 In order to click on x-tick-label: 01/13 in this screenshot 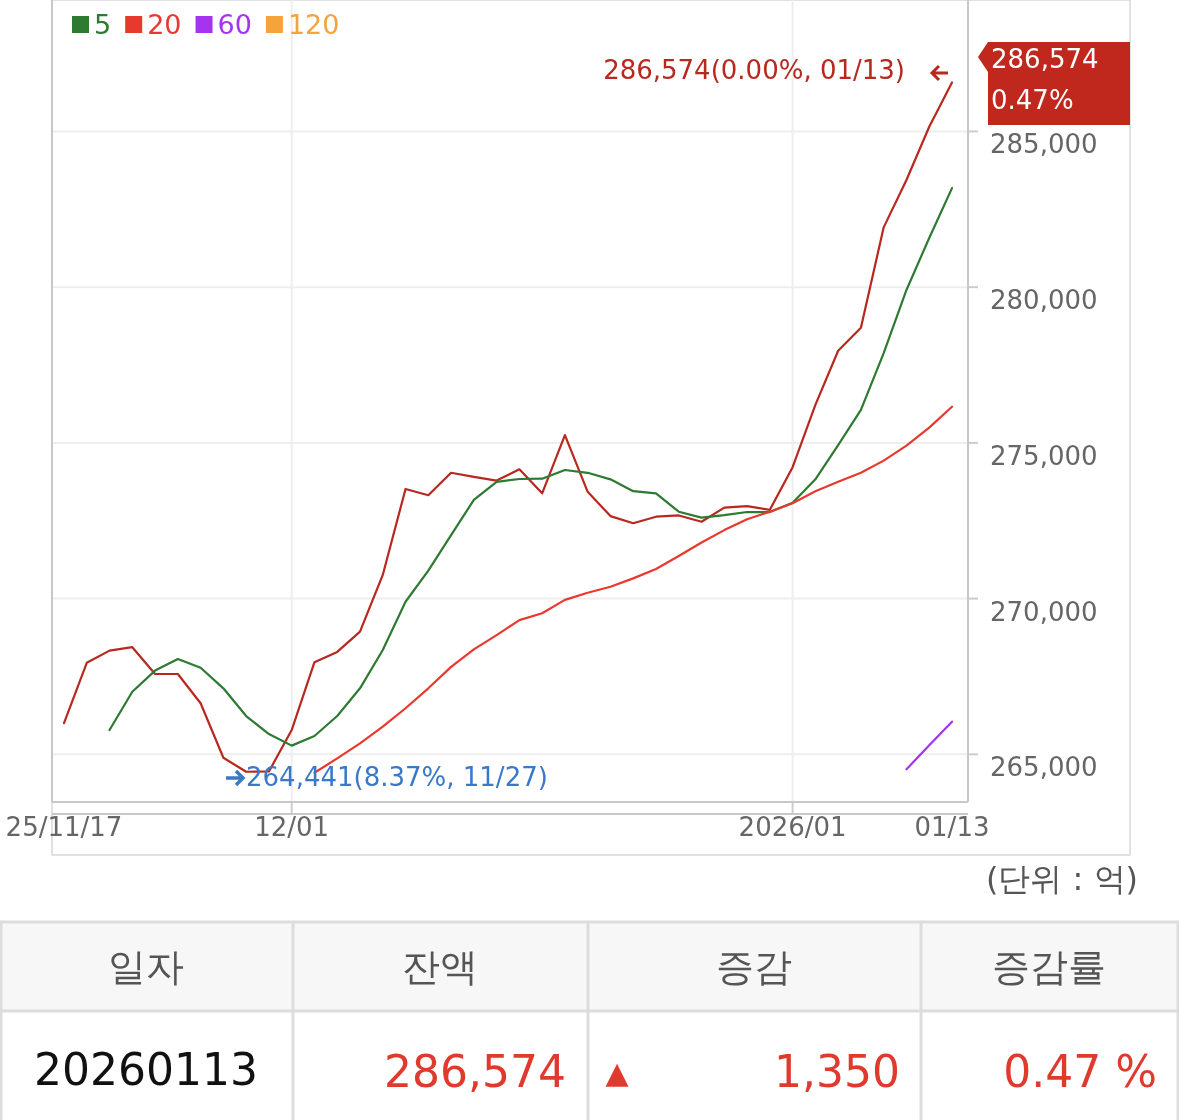, I will do `click(952, 827)`.